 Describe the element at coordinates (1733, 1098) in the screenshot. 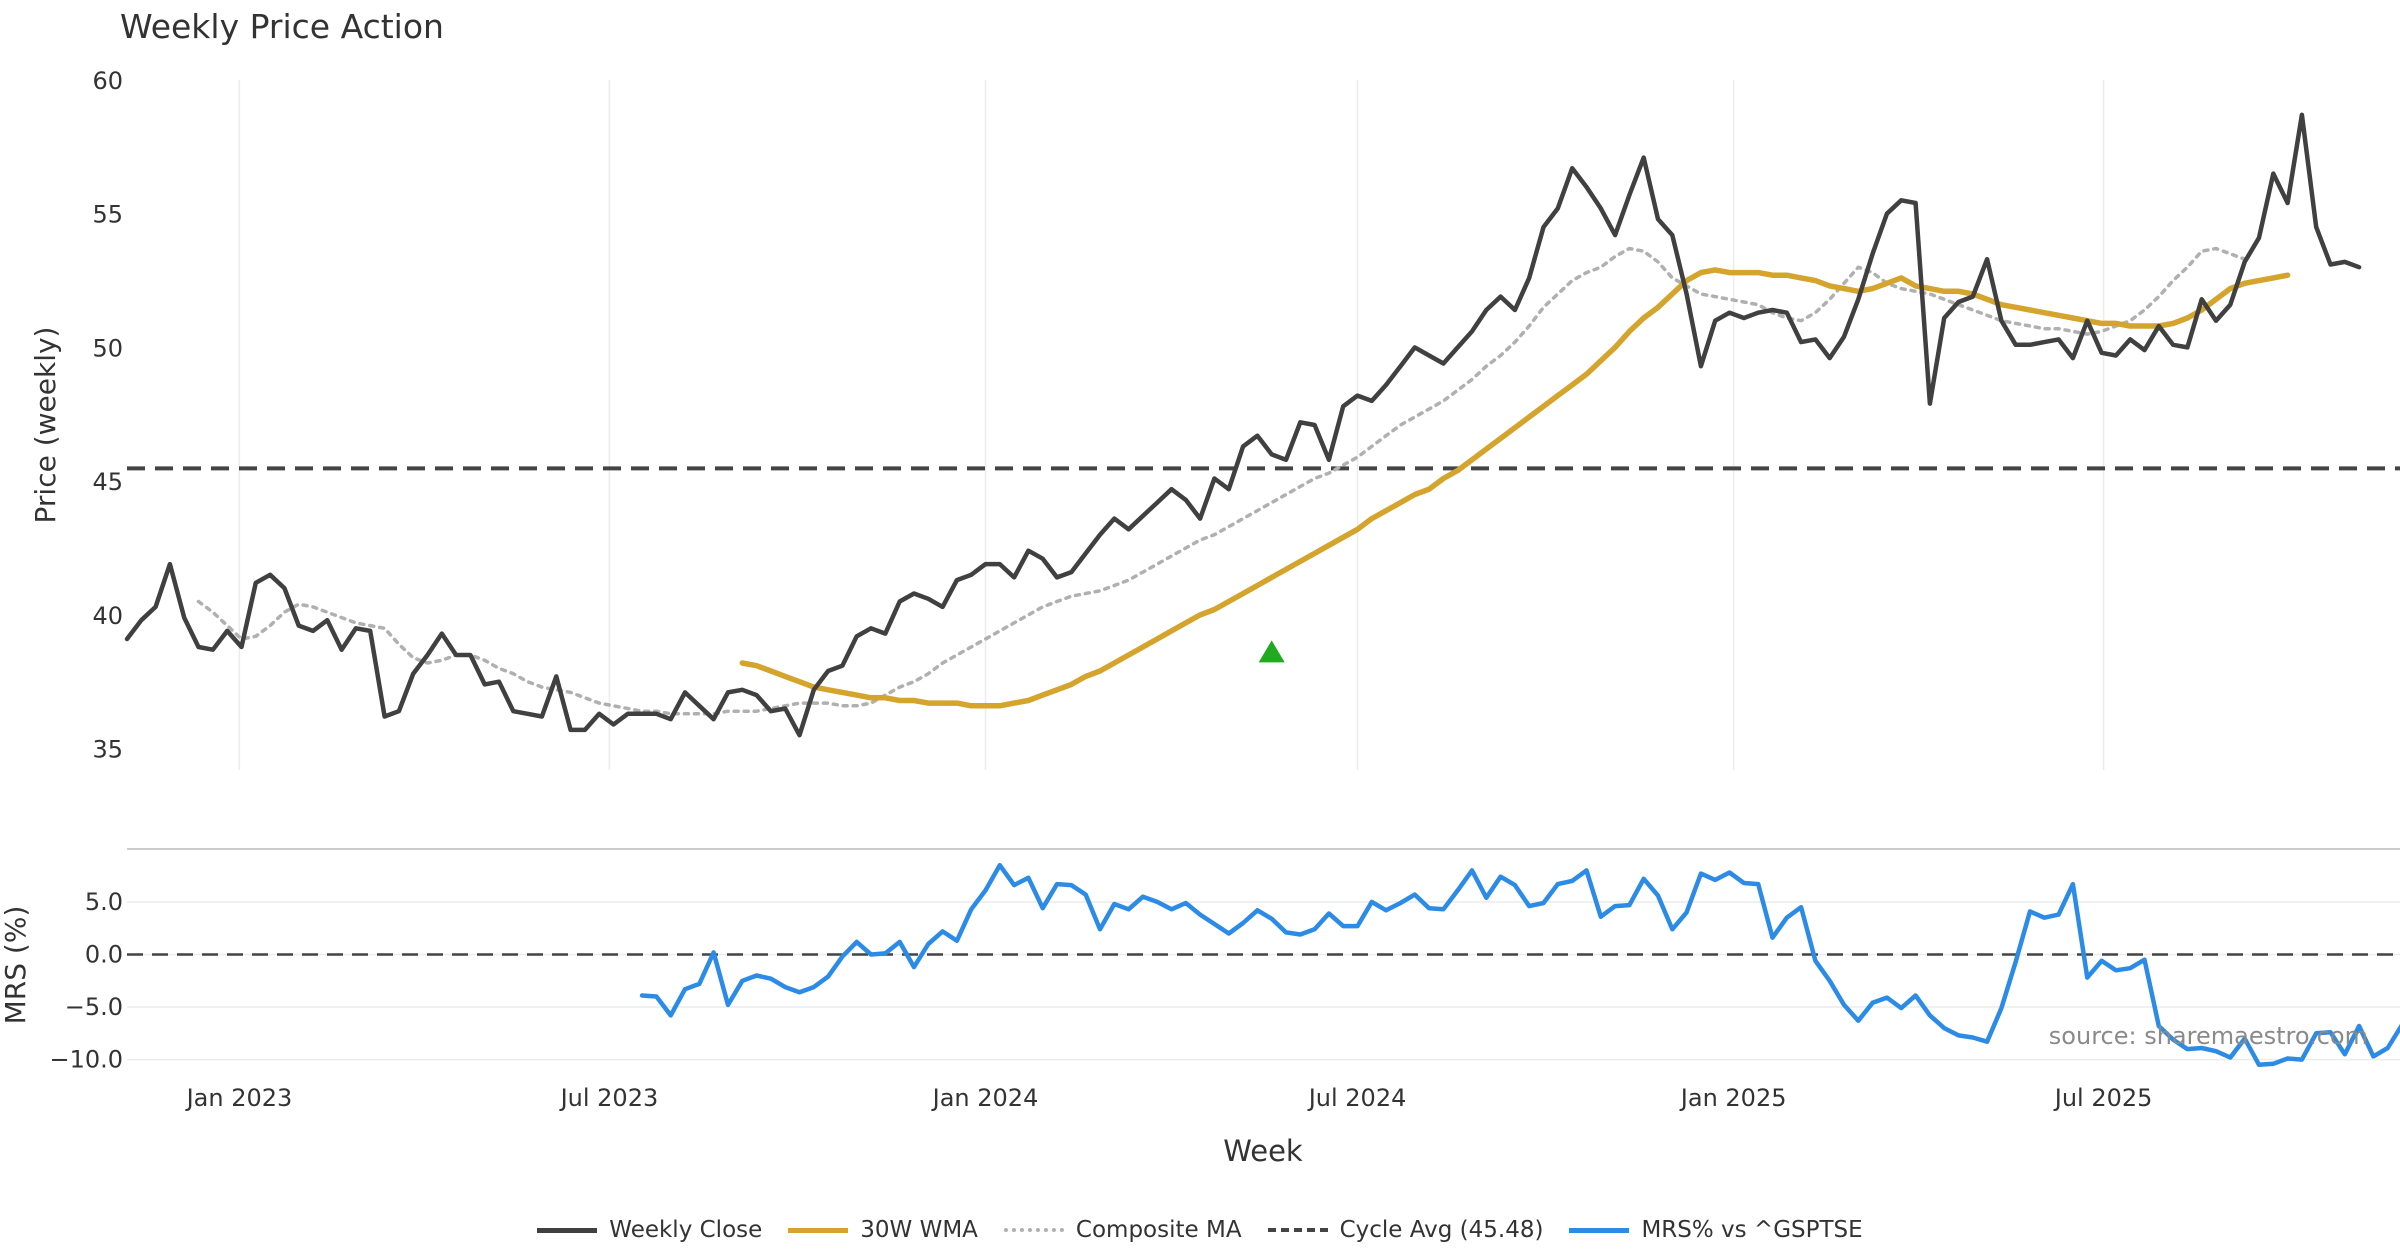

I see `x-tick-label-jan-2025: Jan 2025` at that location.